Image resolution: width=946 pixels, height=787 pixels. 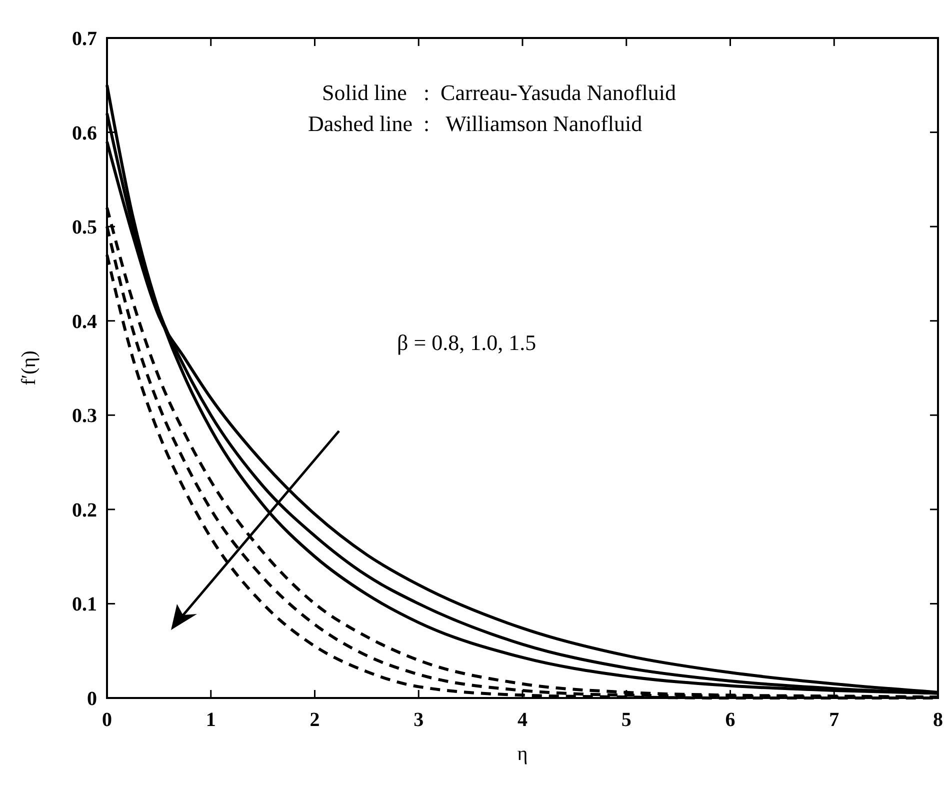 I want to click on y-tick-label: 0.1, so click(x=84, y=605).